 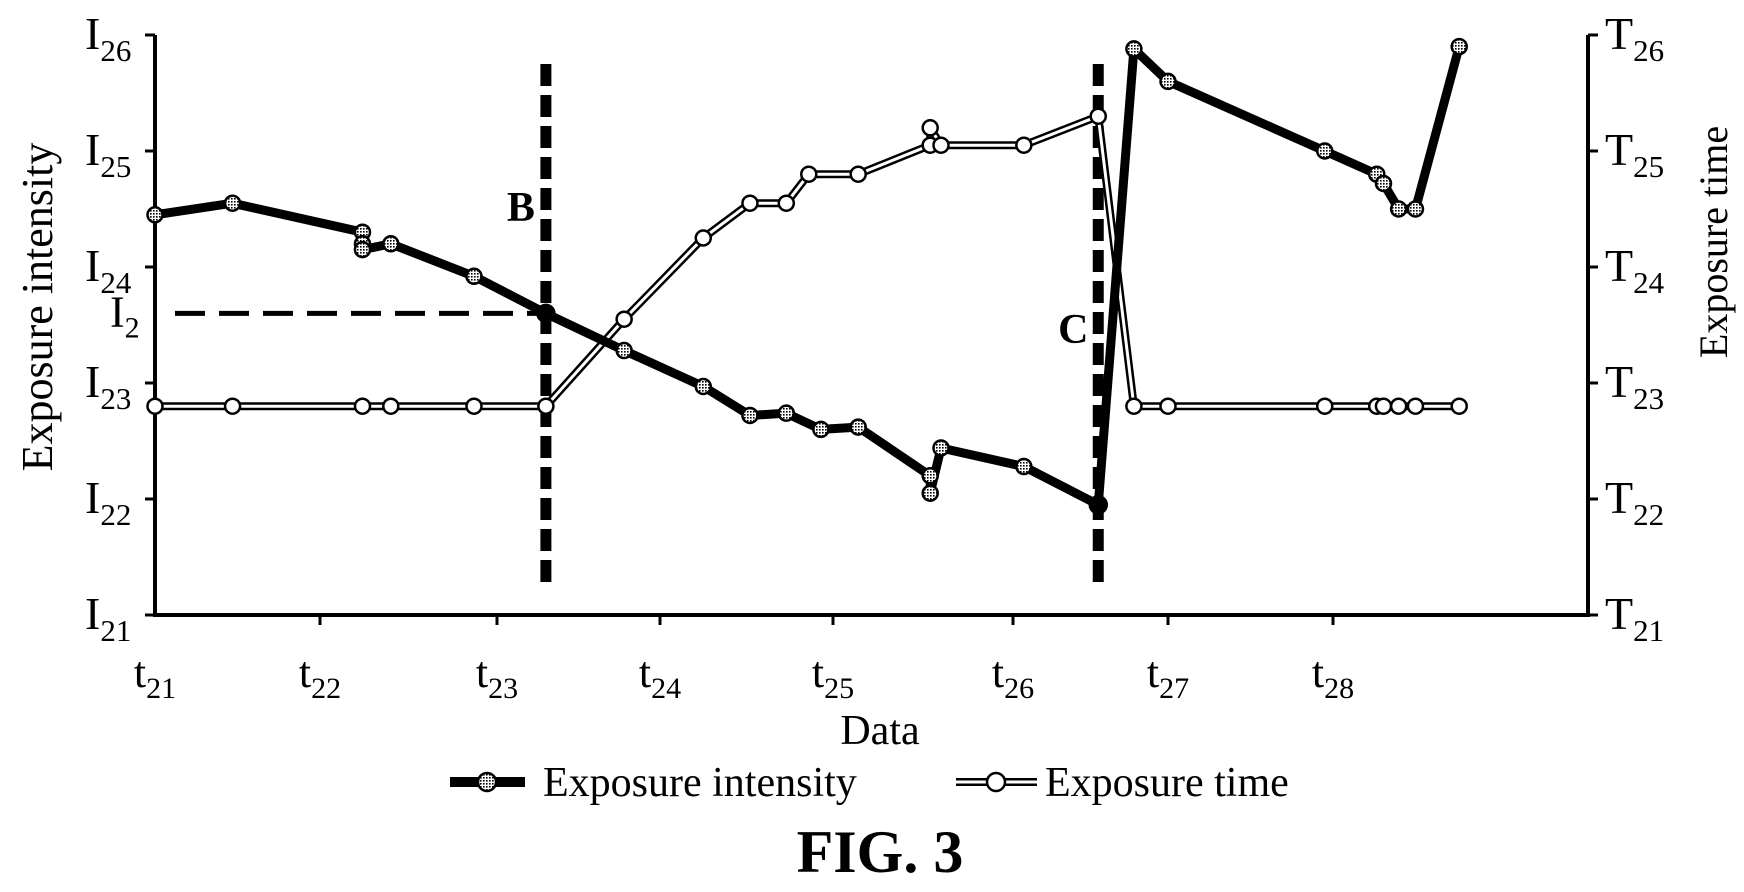 What do you see at coordinates (869, 783) in the screenshot?
I see `legend: Exposure intensity Exposure time` at bounding box center [869, 783].